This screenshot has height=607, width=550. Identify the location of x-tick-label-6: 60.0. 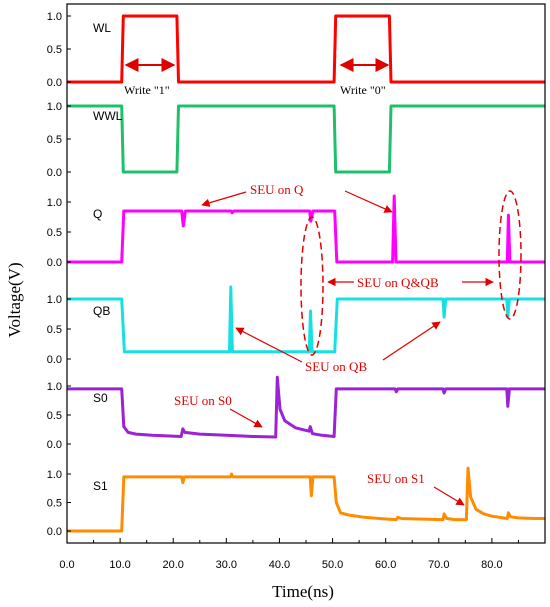
(385, 565).